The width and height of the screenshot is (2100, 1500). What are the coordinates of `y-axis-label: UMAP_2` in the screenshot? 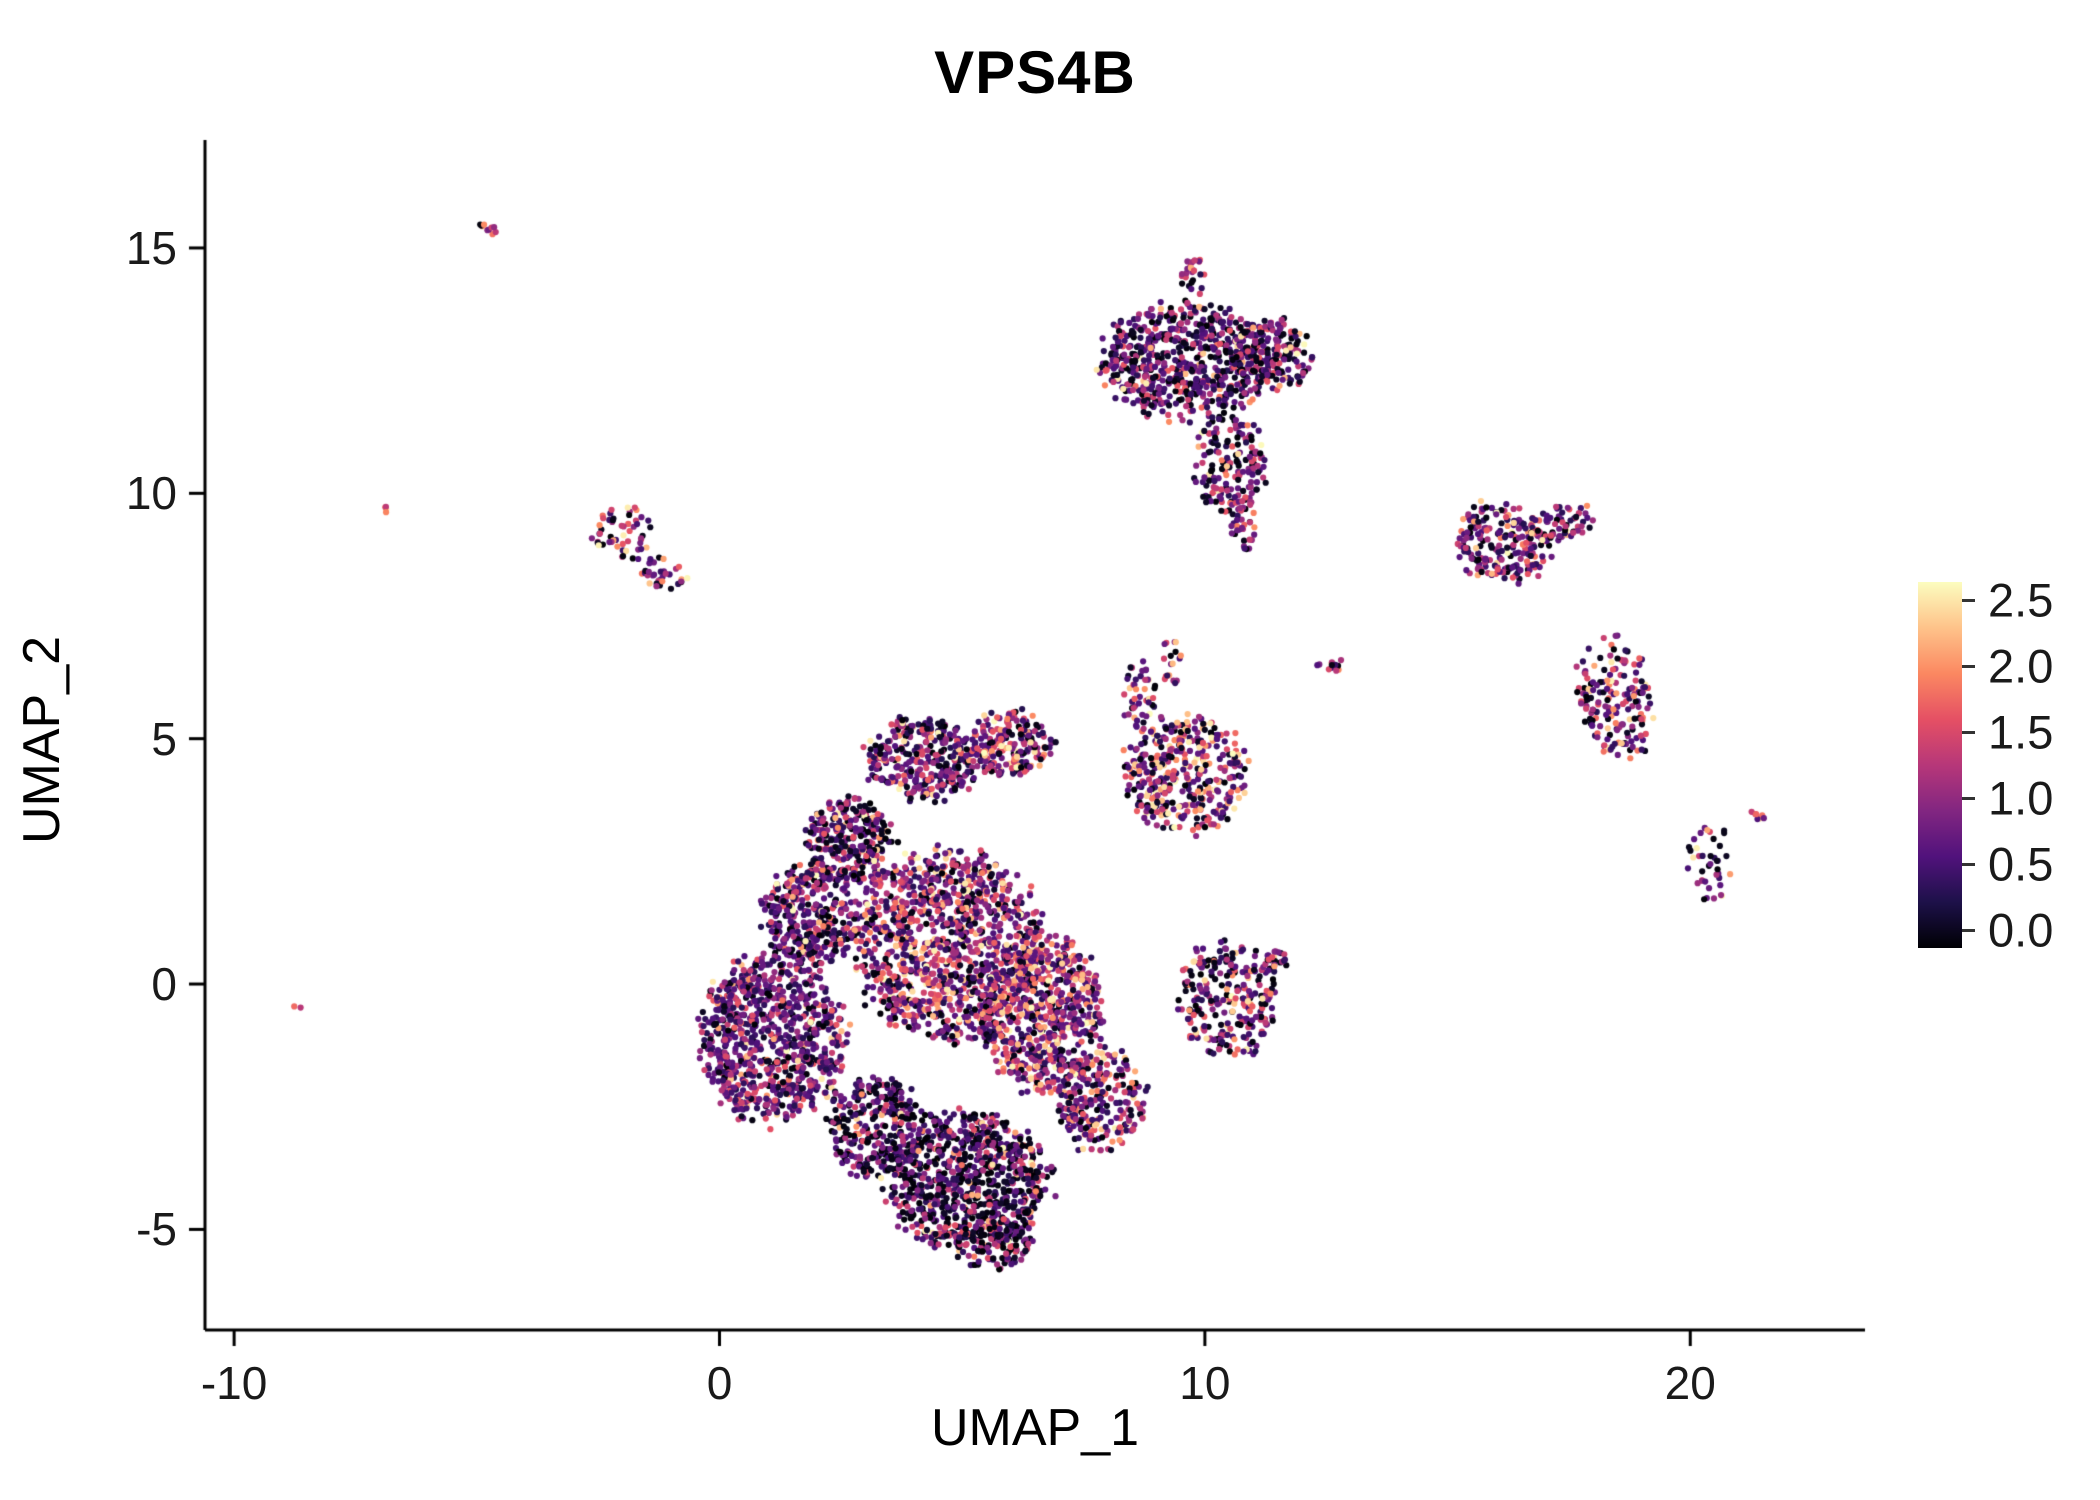 It's located at (42, 740).